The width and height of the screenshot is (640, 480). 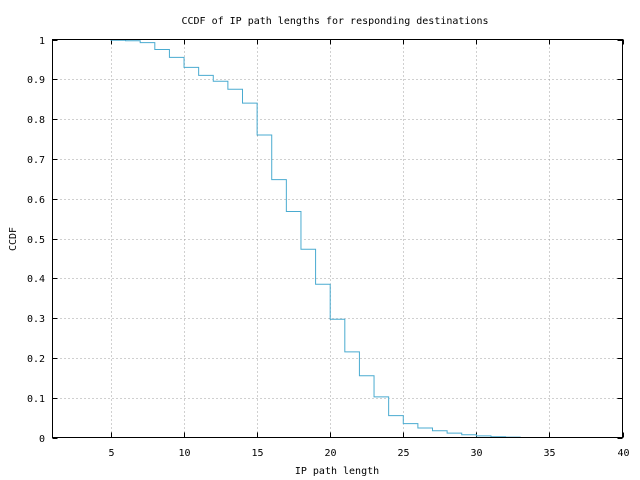 What do you see at coordinates (330, 453) in the screenshot?
I see `x-tick-label: 20` at bounding box center [330, 453].